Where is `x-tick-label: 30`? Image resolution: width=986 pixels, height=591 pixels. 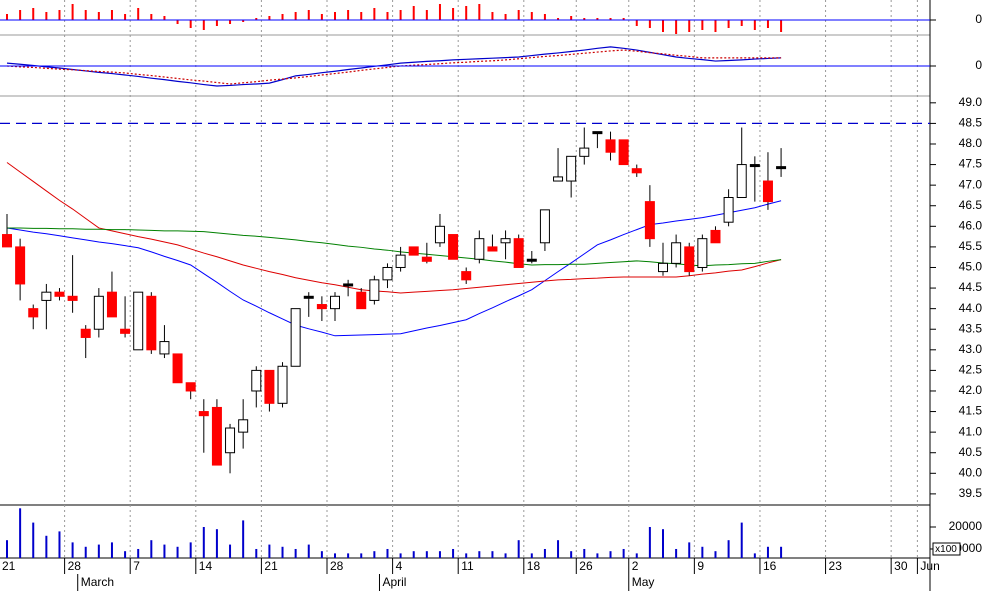 x-tick-label: 30 is located at coordinates (901, 566).